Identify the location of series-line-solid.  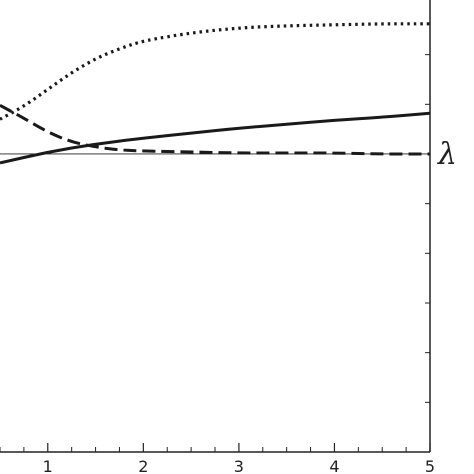
(215, 138).